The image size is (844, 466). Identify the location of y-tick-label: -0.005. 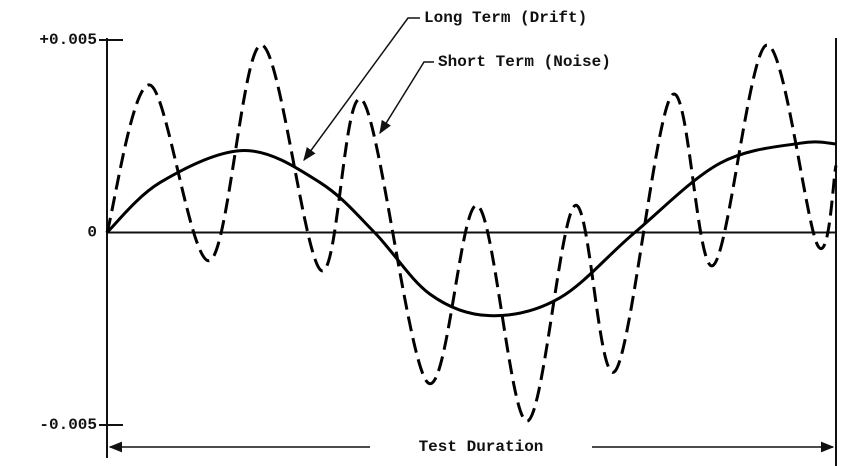
(68, 425).